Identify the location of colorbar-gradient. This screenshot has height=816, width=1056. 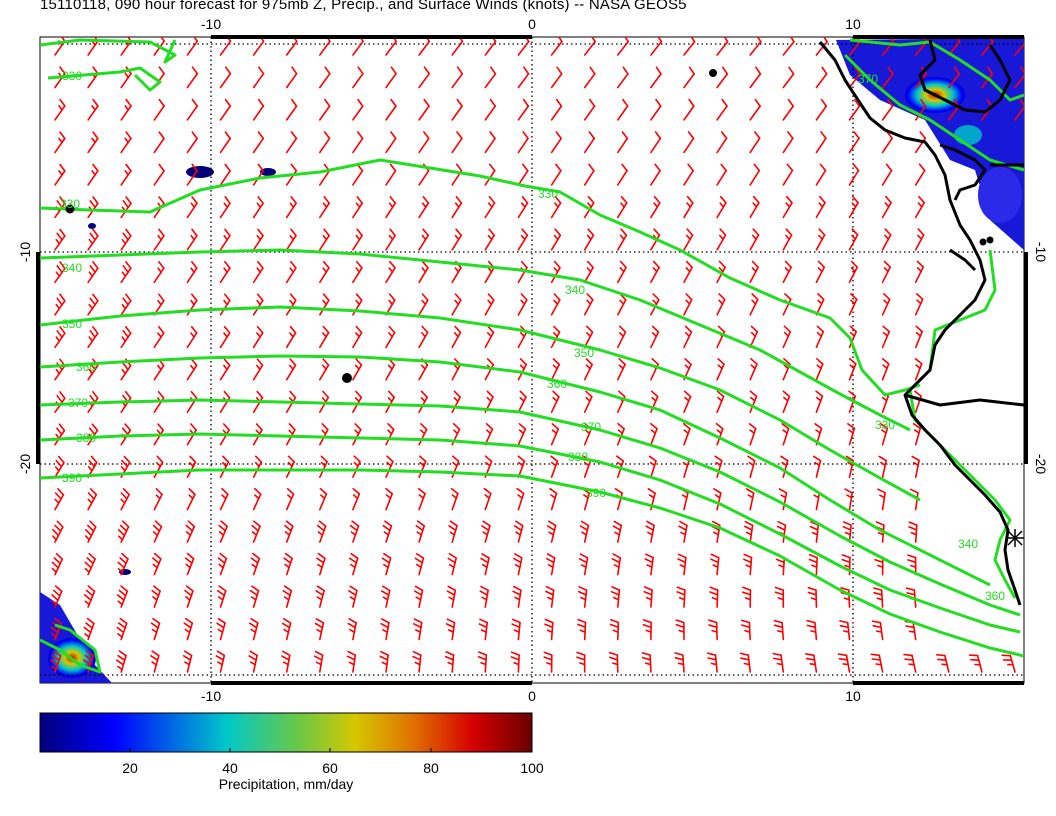
(286, 732).